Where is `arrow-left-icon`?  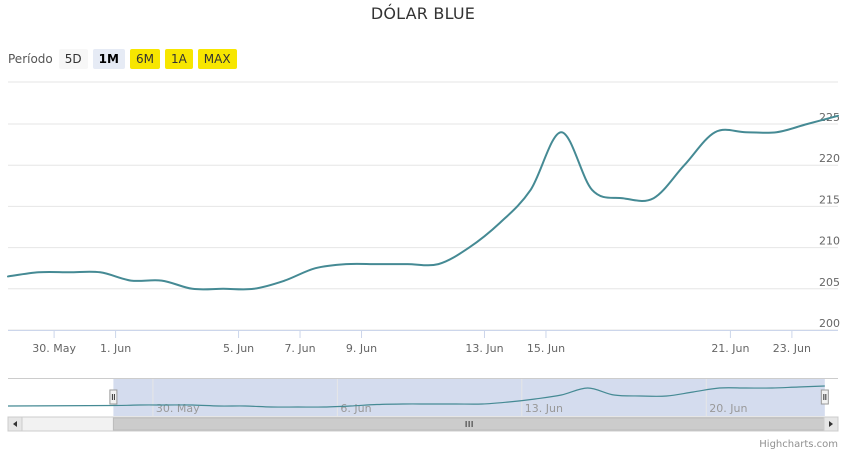 arrow-left-icon is located at coordinates (15, 424).